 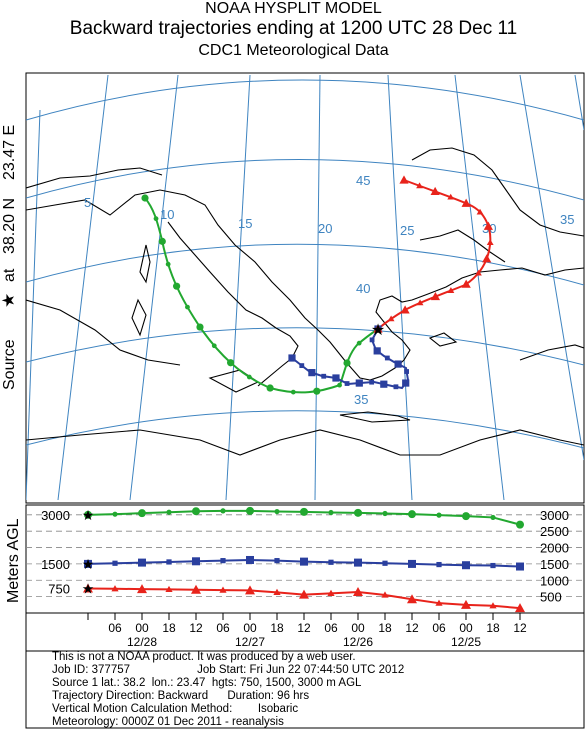 I want to click on lon-label-10: 10, so click(x=167, y=214).